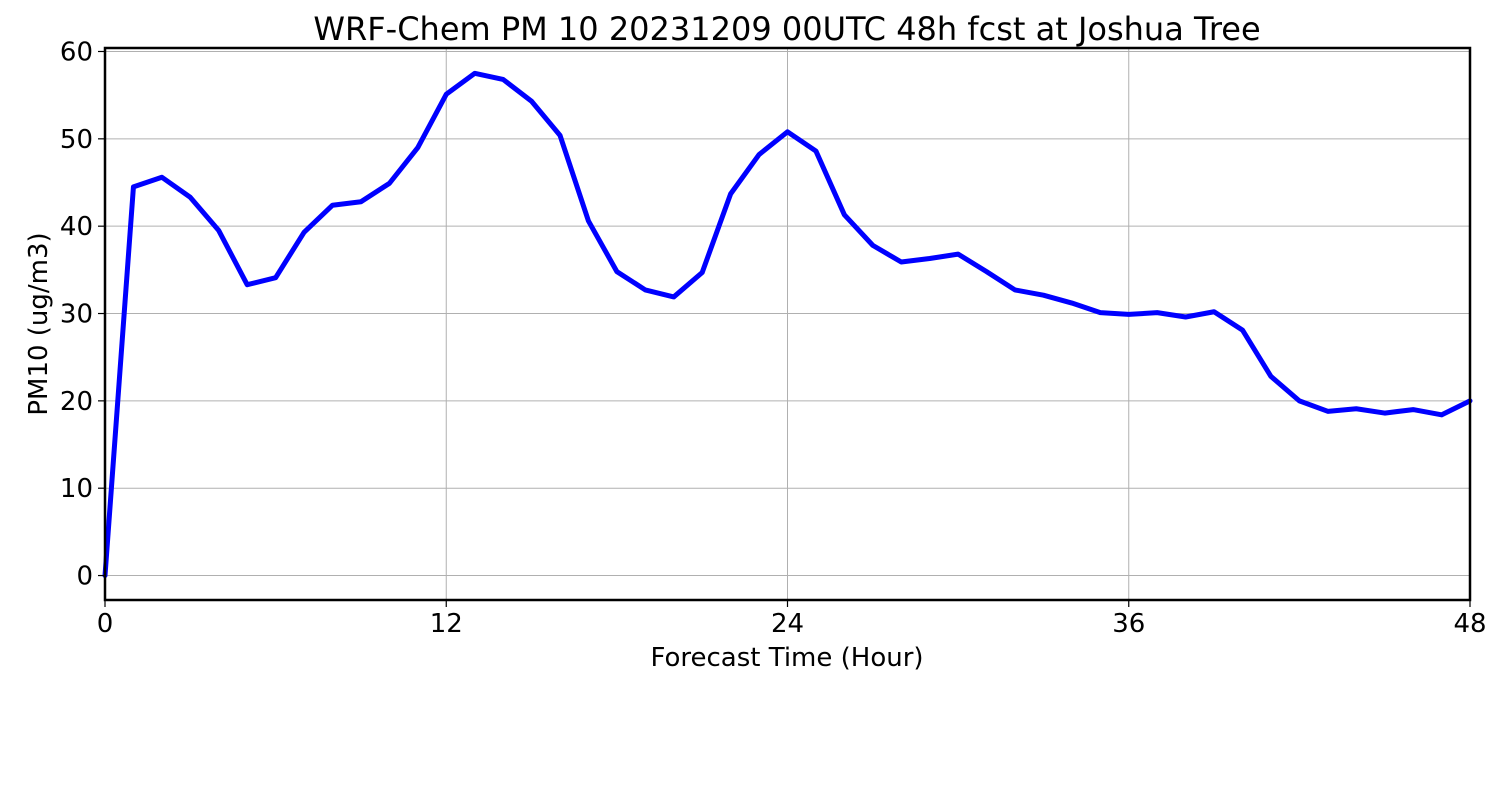 Image resolution: width=1500 pixels, height=800 pixels. What do you see at coordinates (446, 624) in the screenshot?
I see `x-tick-label: 12` at bounding box center [446, 624].